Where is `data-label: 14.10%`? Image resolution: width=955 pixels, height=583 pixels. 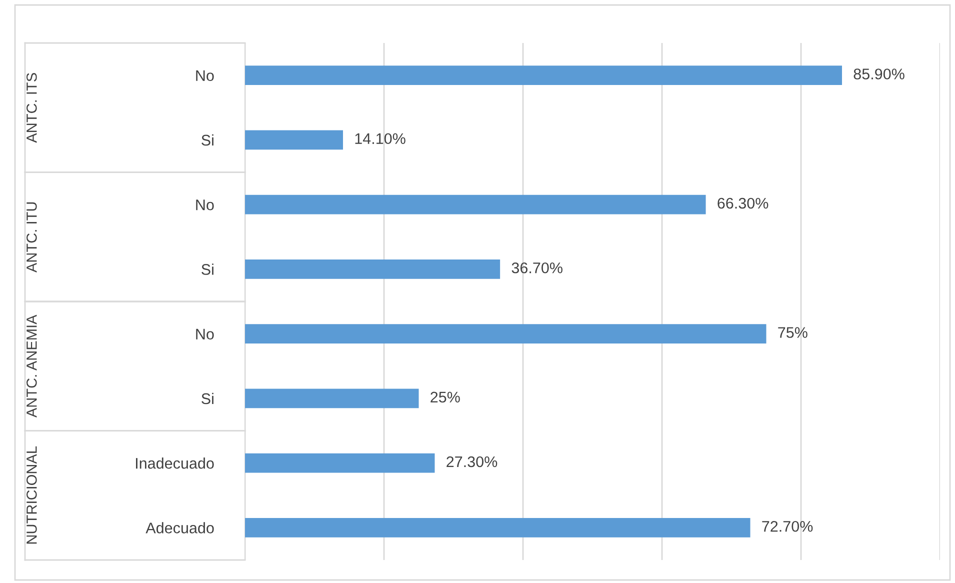
data-label: 14.10% is located at coordinates (380, 138).